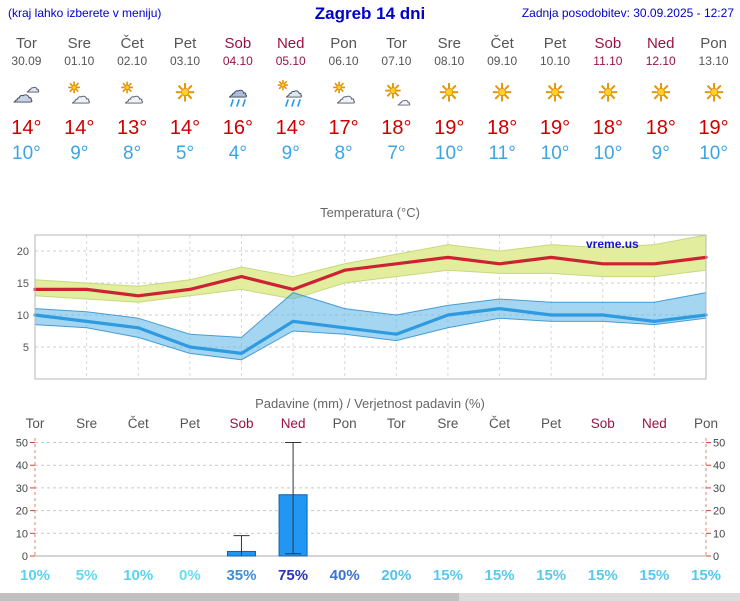  Describe the element at coordinates (660, 100) in the screenshot. I see `forecast-day-column: Ned 12.10 ☀ 18° 9°` at that location.